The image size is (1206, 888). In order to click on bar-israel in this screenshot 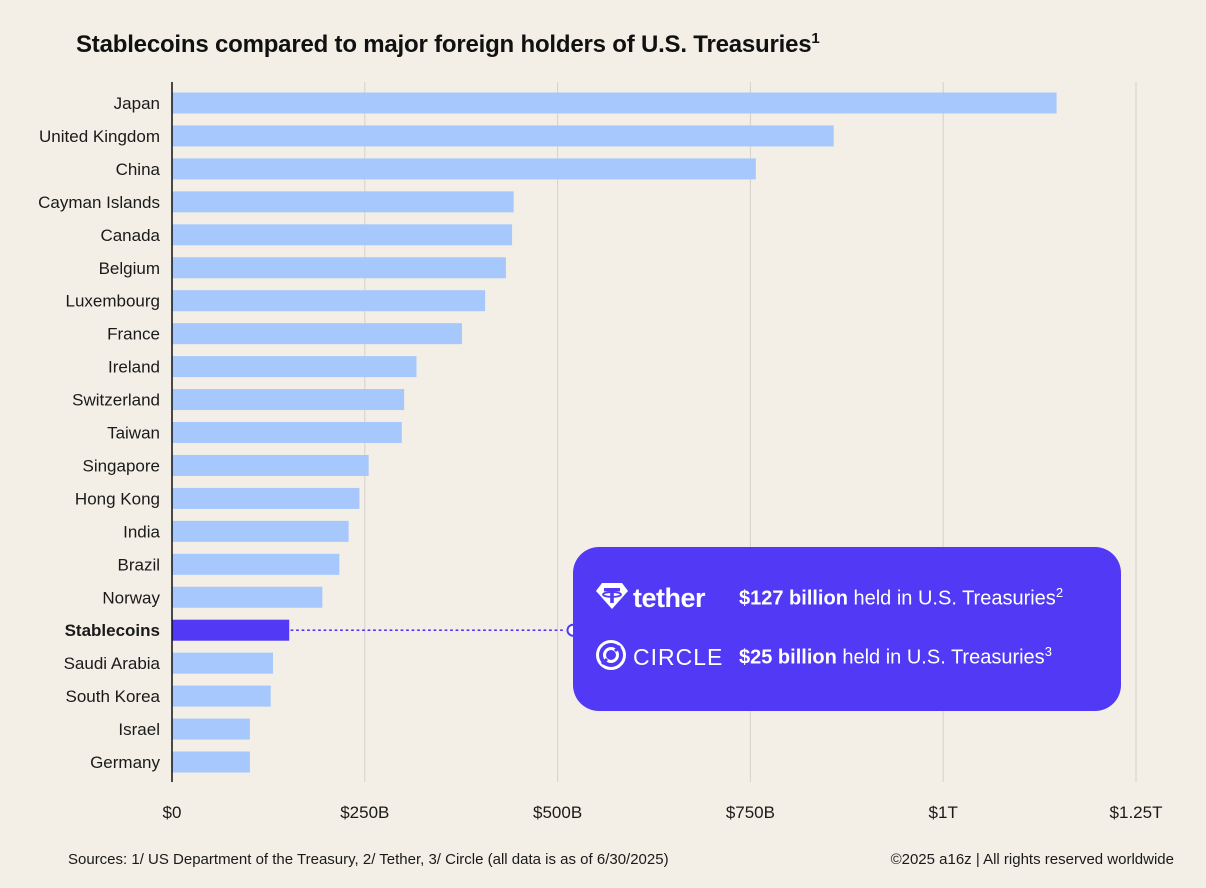, I will do `click(211, 729)`.